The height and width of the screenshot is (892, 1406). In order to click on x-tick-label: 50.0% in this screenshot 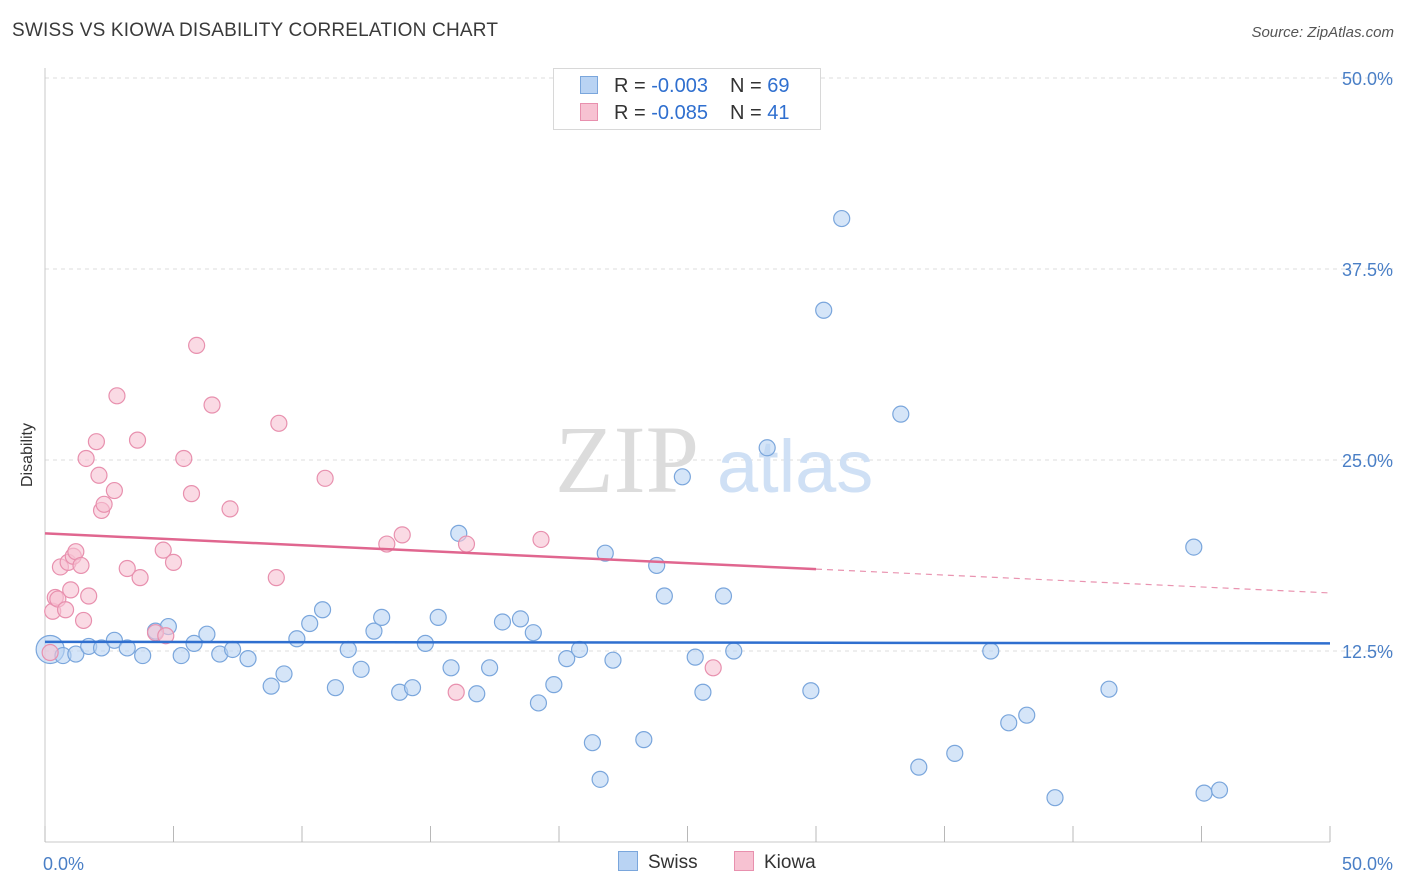, I will do `click(1367, 864)`.